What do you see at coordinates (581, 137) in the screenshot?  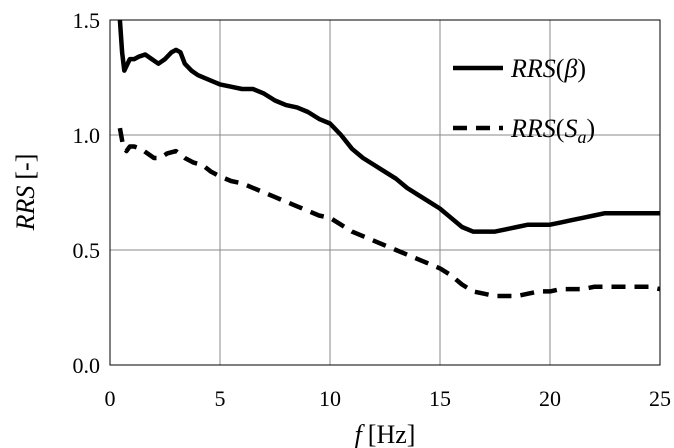 I see `legend-2-sub: a` at bounding box center [581, 137].